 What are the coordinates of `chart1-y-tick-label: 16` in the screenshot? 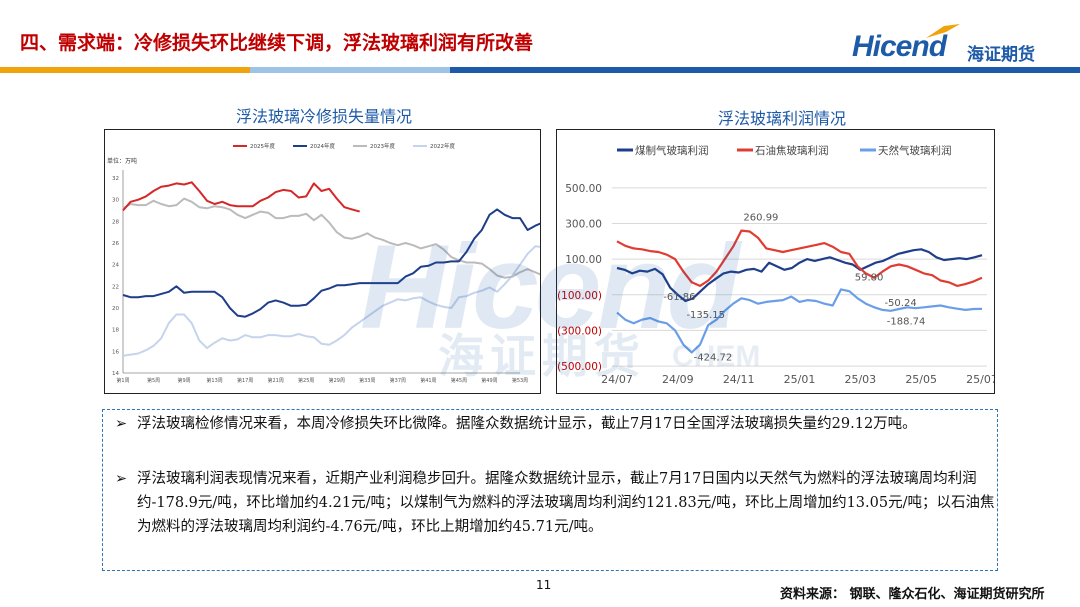 It's located at (115, 352).